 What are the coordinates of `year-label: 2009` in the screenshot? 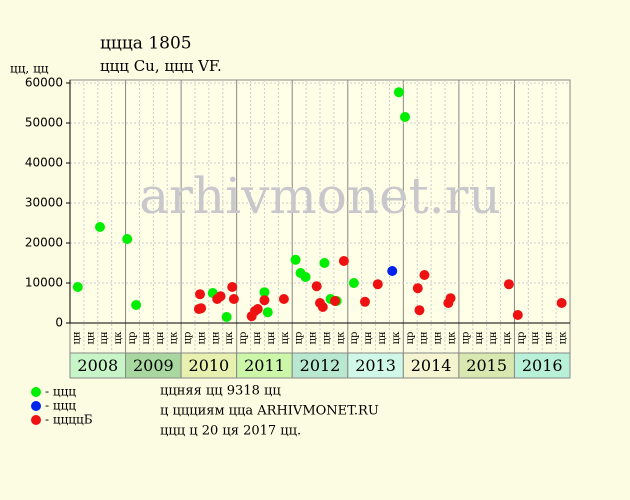 It's located at (153, 365).